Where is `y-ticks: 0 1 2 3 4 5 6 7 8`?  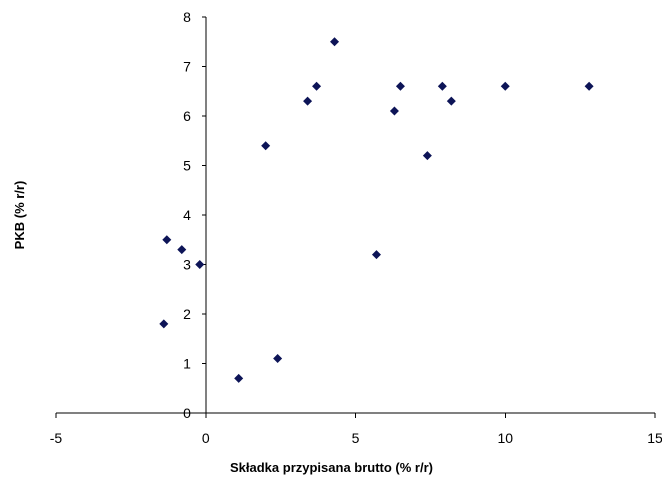
y-ticks: 0 1 2 3 4 5 6 7 8 is located at coordinates (194, 215).